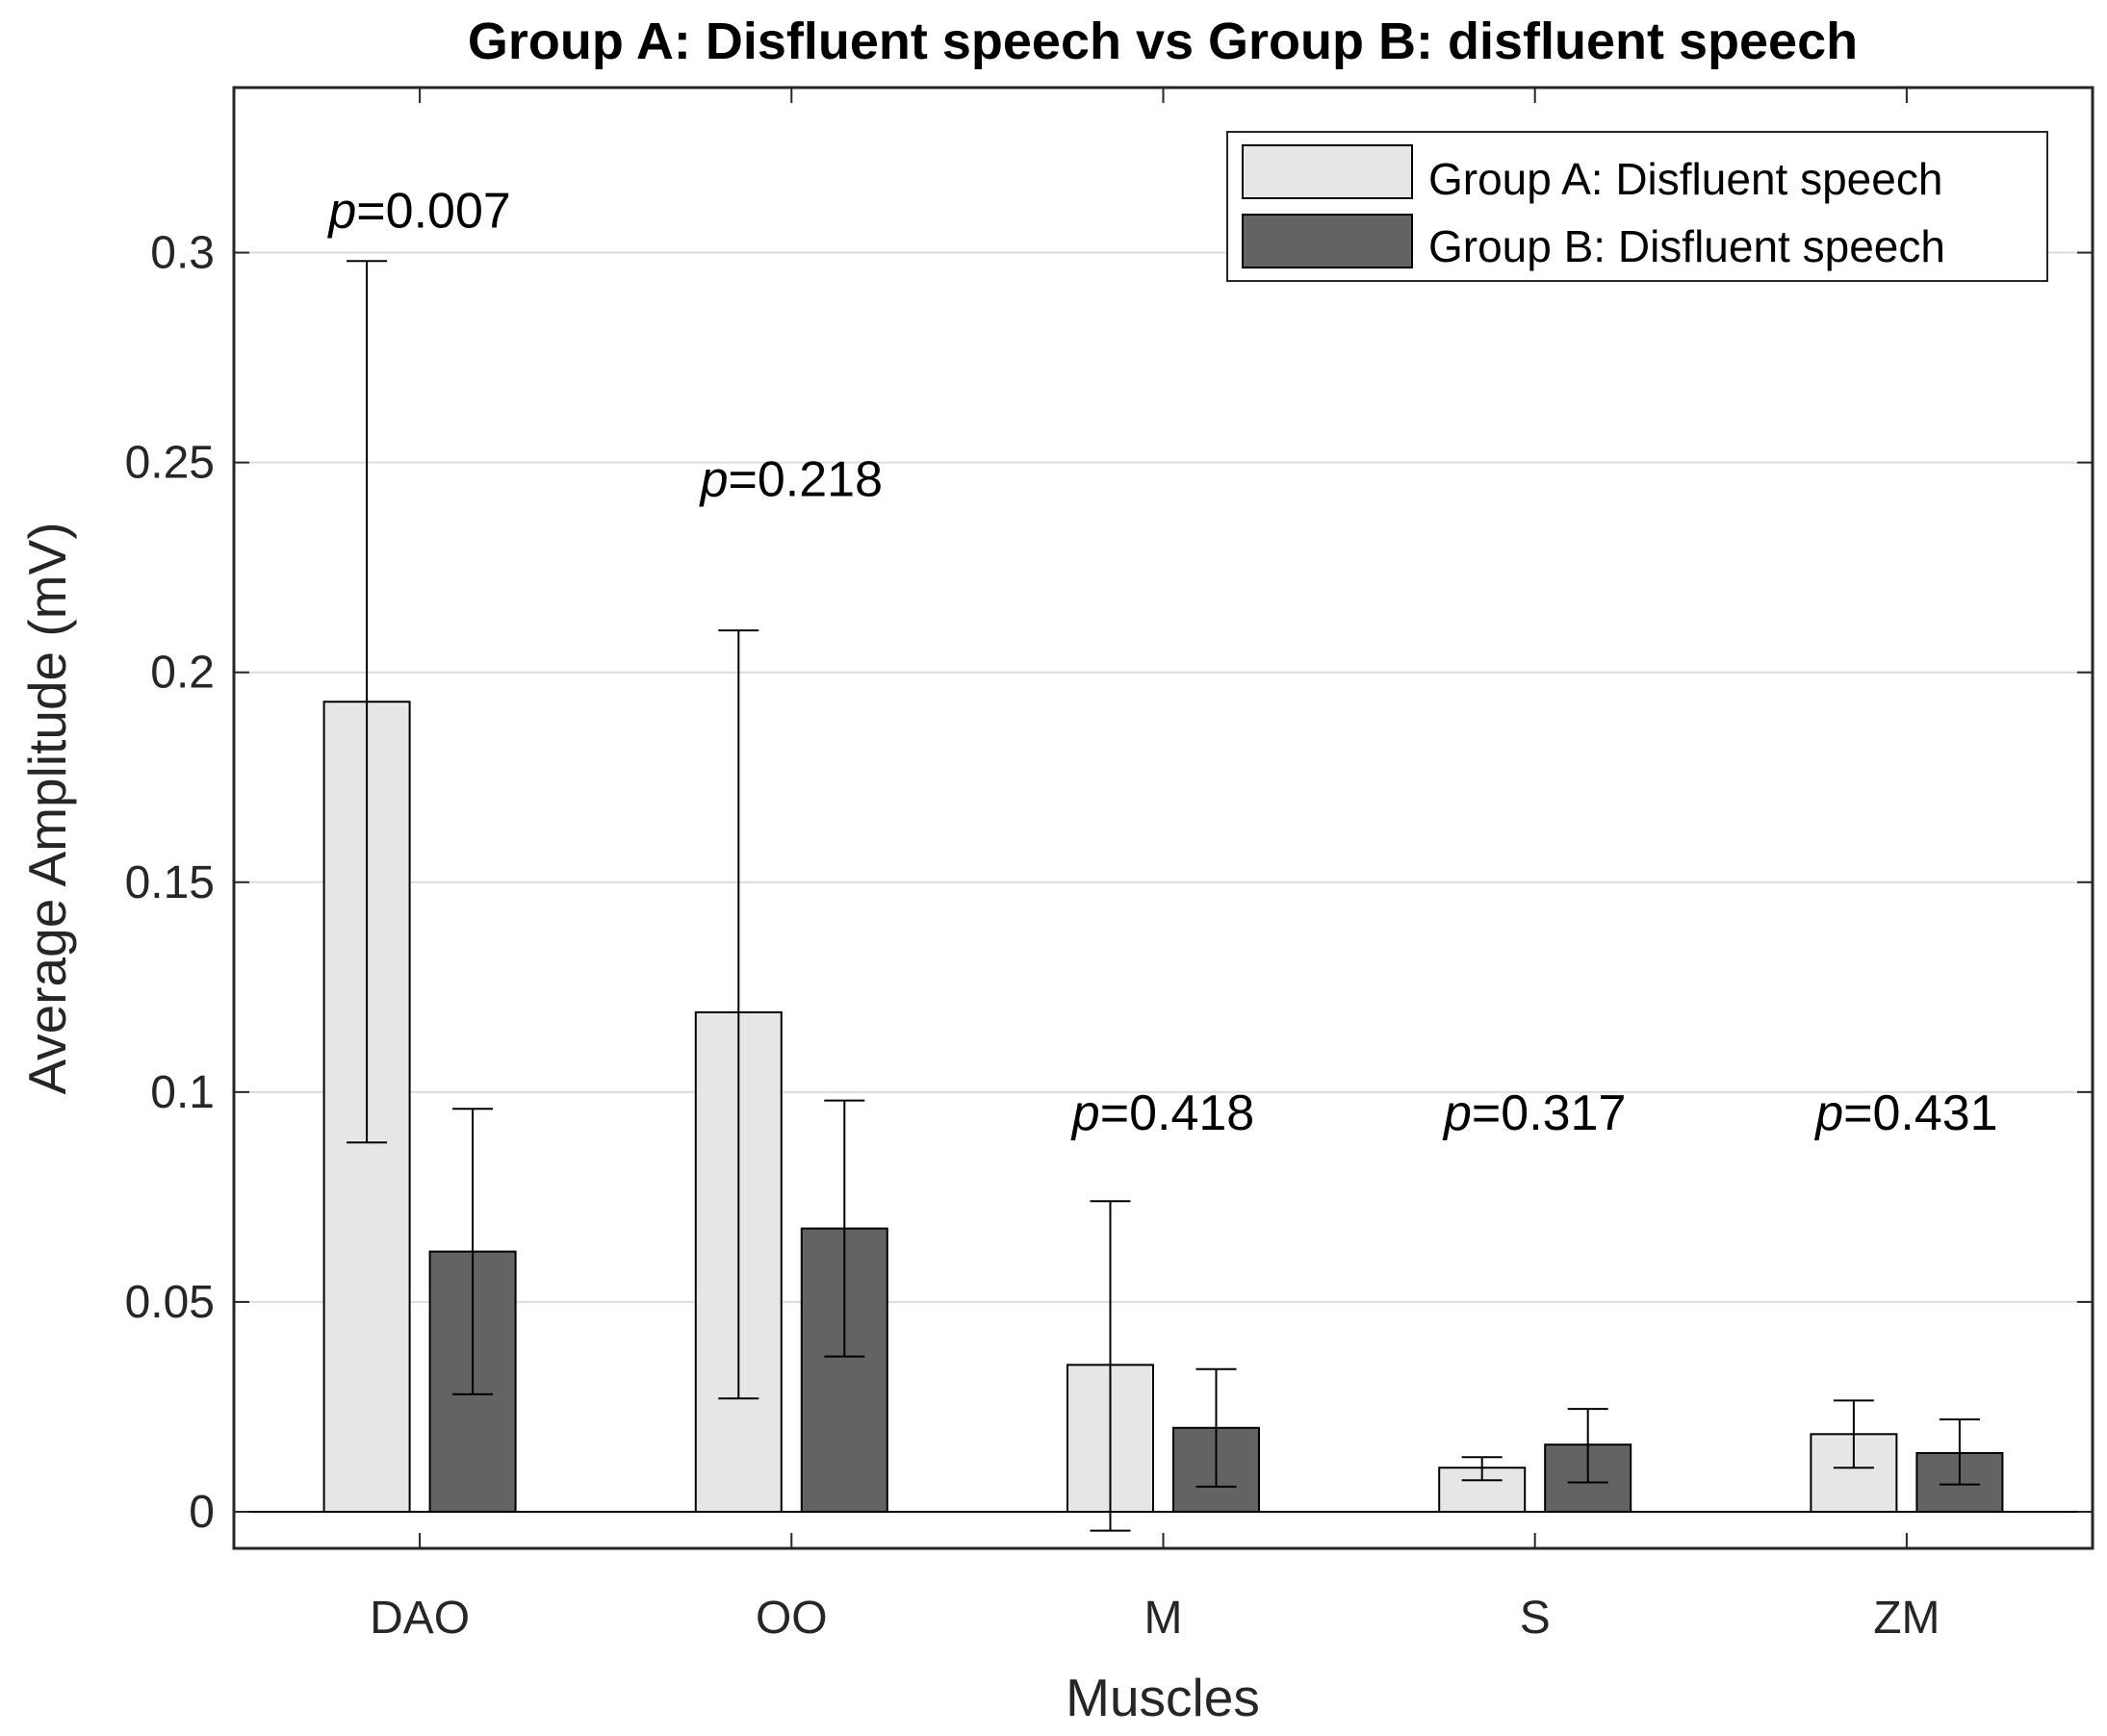 This screenshot has height=1736, width=2107. I want to click on legend-label-group-b: Group B: Disfluent speech, so click(1686, 246).